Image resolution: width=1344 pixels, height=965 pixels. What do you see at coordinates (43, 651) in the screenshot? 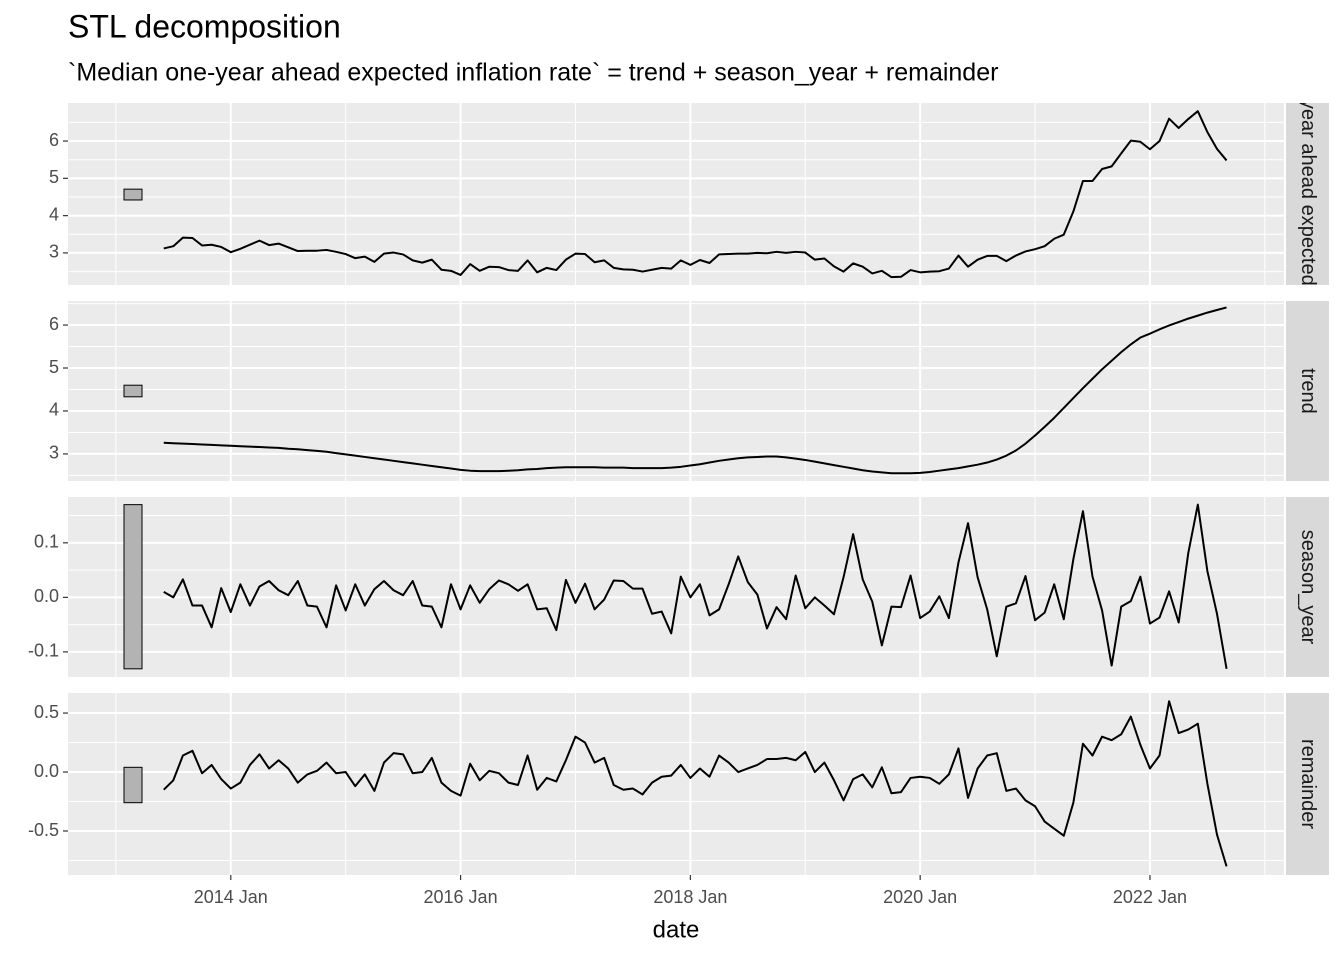
I see `y-tick-label: -0.1` at bounding box center [43, 651].